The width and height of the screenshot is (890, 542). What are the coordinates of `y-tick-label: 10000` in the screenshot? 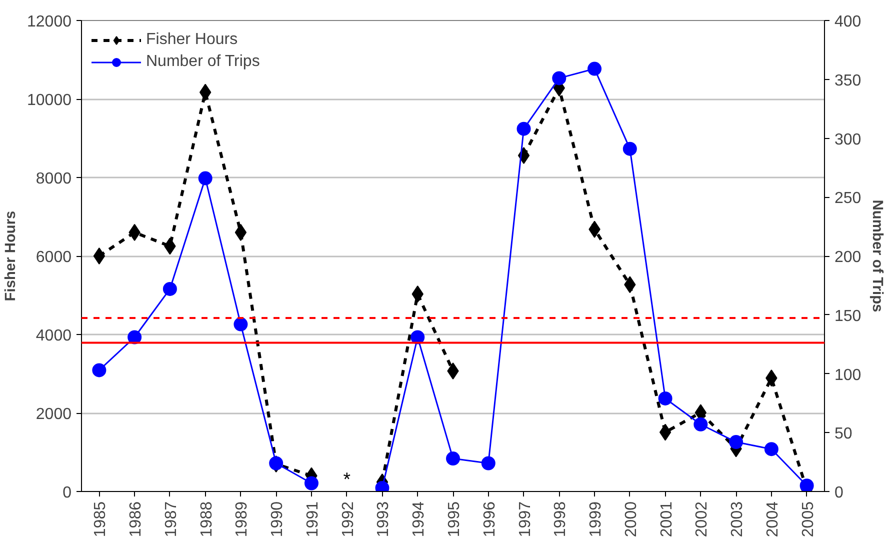 It's located at (49, 100).